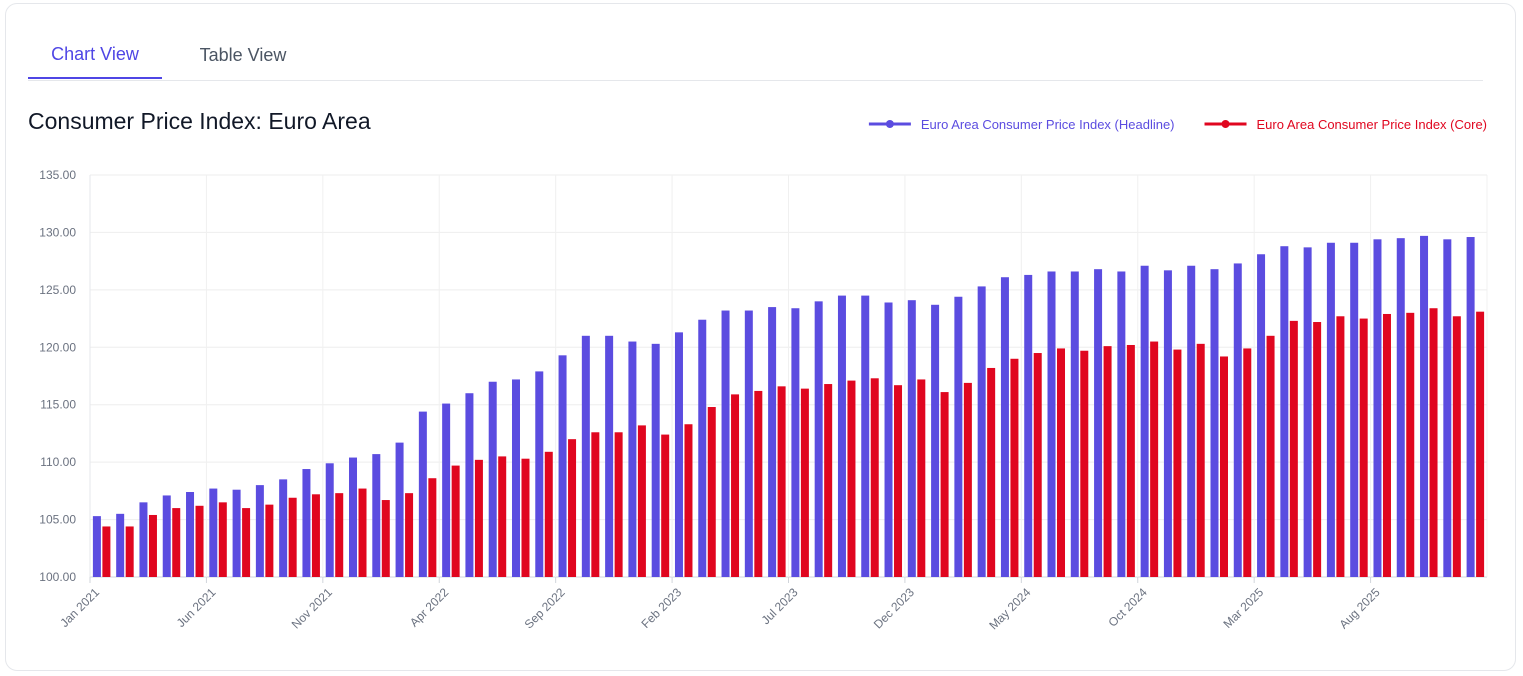 The width and height of the screenshot is (1523, 676). Describe the element at coordinates (58, 405) in the screenshot. I see `y-tick-label: 115.00` at that location.